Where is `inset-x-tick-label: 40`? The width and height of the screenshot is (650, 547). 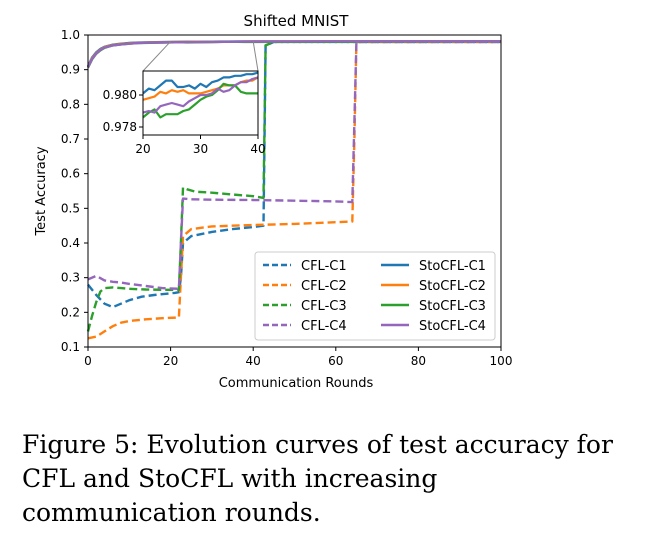 inset-x-tick-label: 40 is located at coordinates (257, 149).